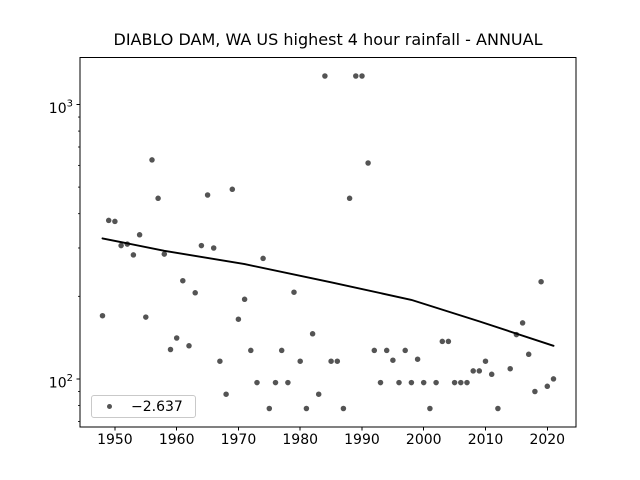 This screenshot has width=640, height=480. I want to click on x-tick-label: 2010, so click(486, 440).